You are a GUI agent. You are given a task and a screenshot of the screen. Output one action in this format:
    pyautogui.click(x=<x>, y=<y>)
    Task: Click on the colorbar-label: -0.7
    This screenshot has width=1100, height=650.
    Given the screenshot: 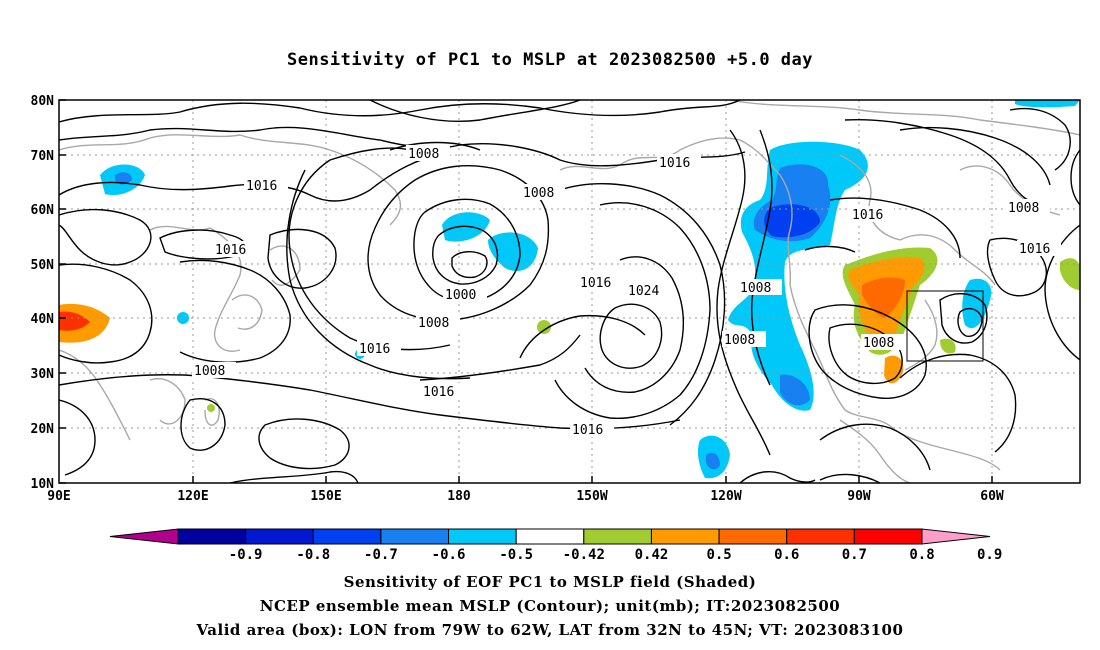 What is the action you would take?
    pyautogui.click(x=381, y=555)
    